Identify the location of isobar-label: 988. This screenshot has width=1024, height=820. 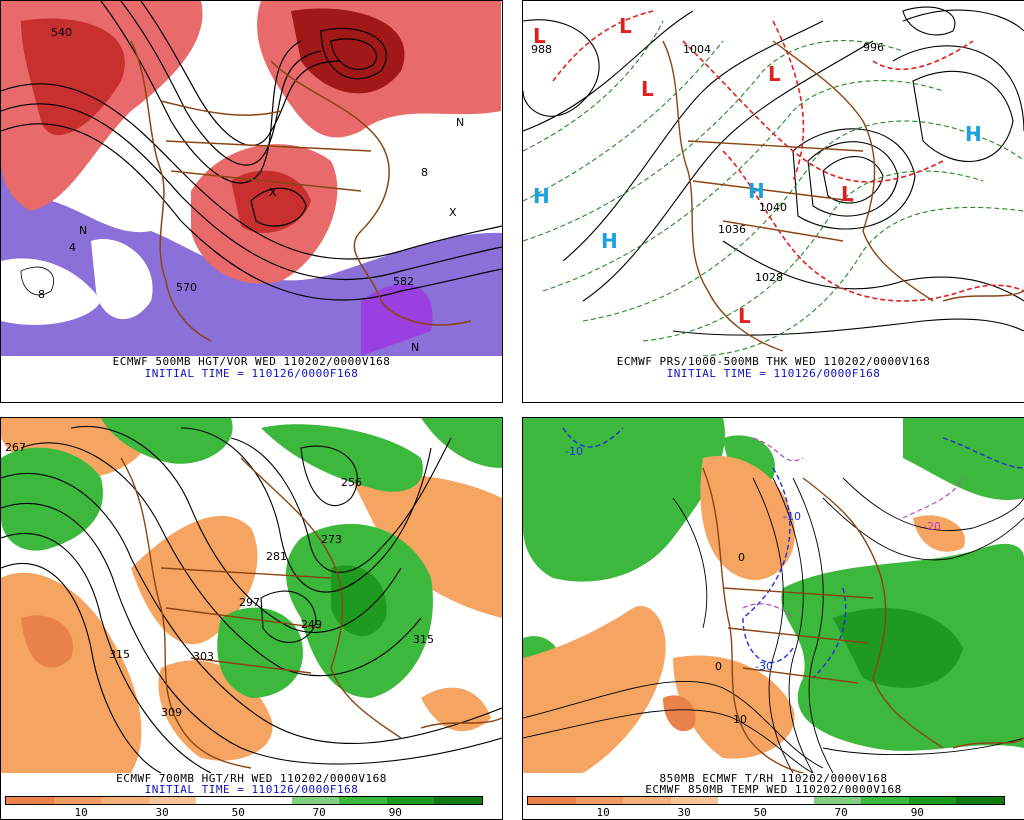
(541, 49).